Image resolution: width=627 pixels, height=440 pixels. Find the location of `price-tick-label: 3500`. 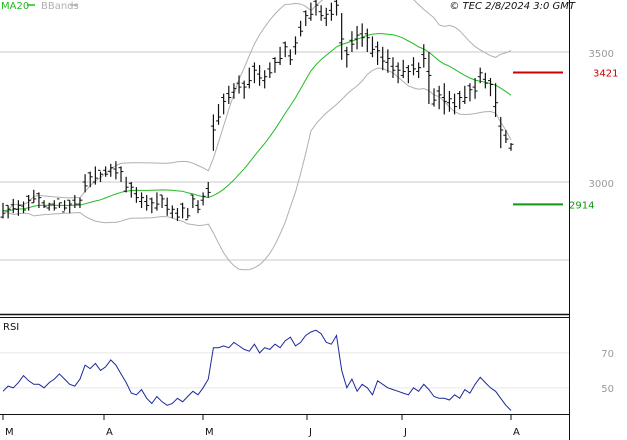

price-tick-label: 3500 is located at coordinates (601, 54).